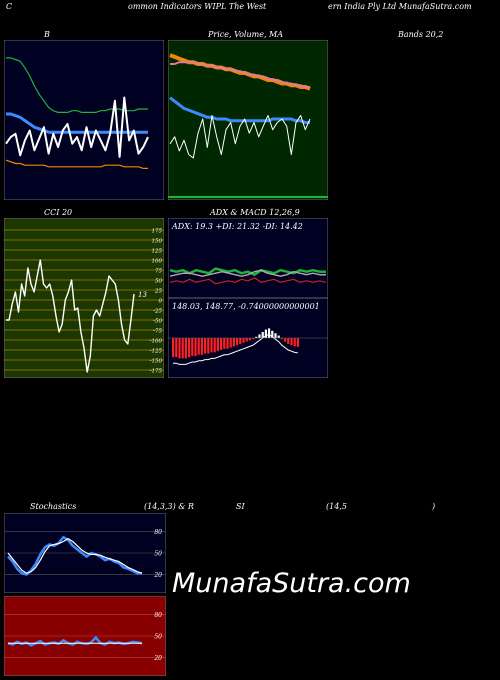 The width and height of the screenshot is (500, 680). I want to click on title-adx-macd: ADX & MACD 12,26,9, so click(255, 212).